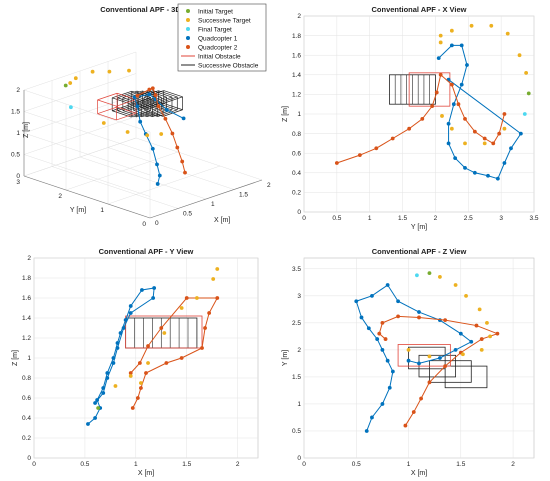  Describe the element at coordinates (15, 112) in the screenshot. I see `z-tick-label: 1.5` at that location.